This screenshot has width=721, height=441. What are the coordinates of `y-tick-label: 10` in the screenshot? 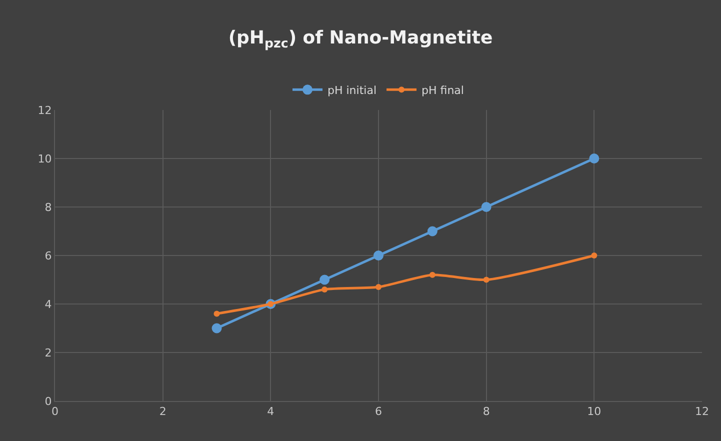 It's located at (45, 159).